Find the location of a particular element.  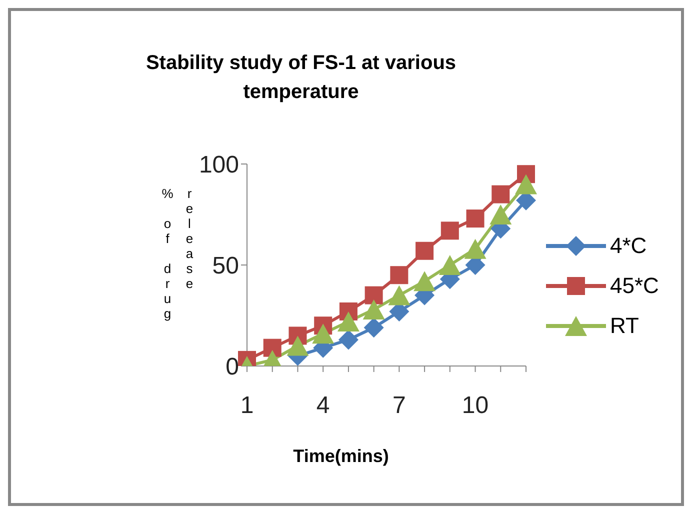

legend-label: 4*C is located at coordinates (628, 246).